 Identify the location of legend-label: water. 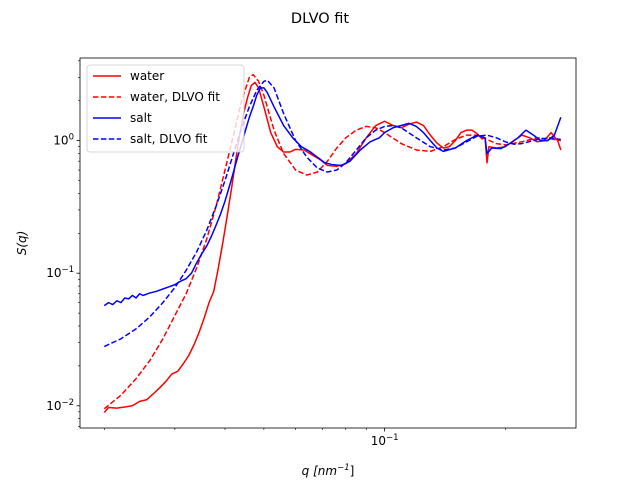
(147, 76).